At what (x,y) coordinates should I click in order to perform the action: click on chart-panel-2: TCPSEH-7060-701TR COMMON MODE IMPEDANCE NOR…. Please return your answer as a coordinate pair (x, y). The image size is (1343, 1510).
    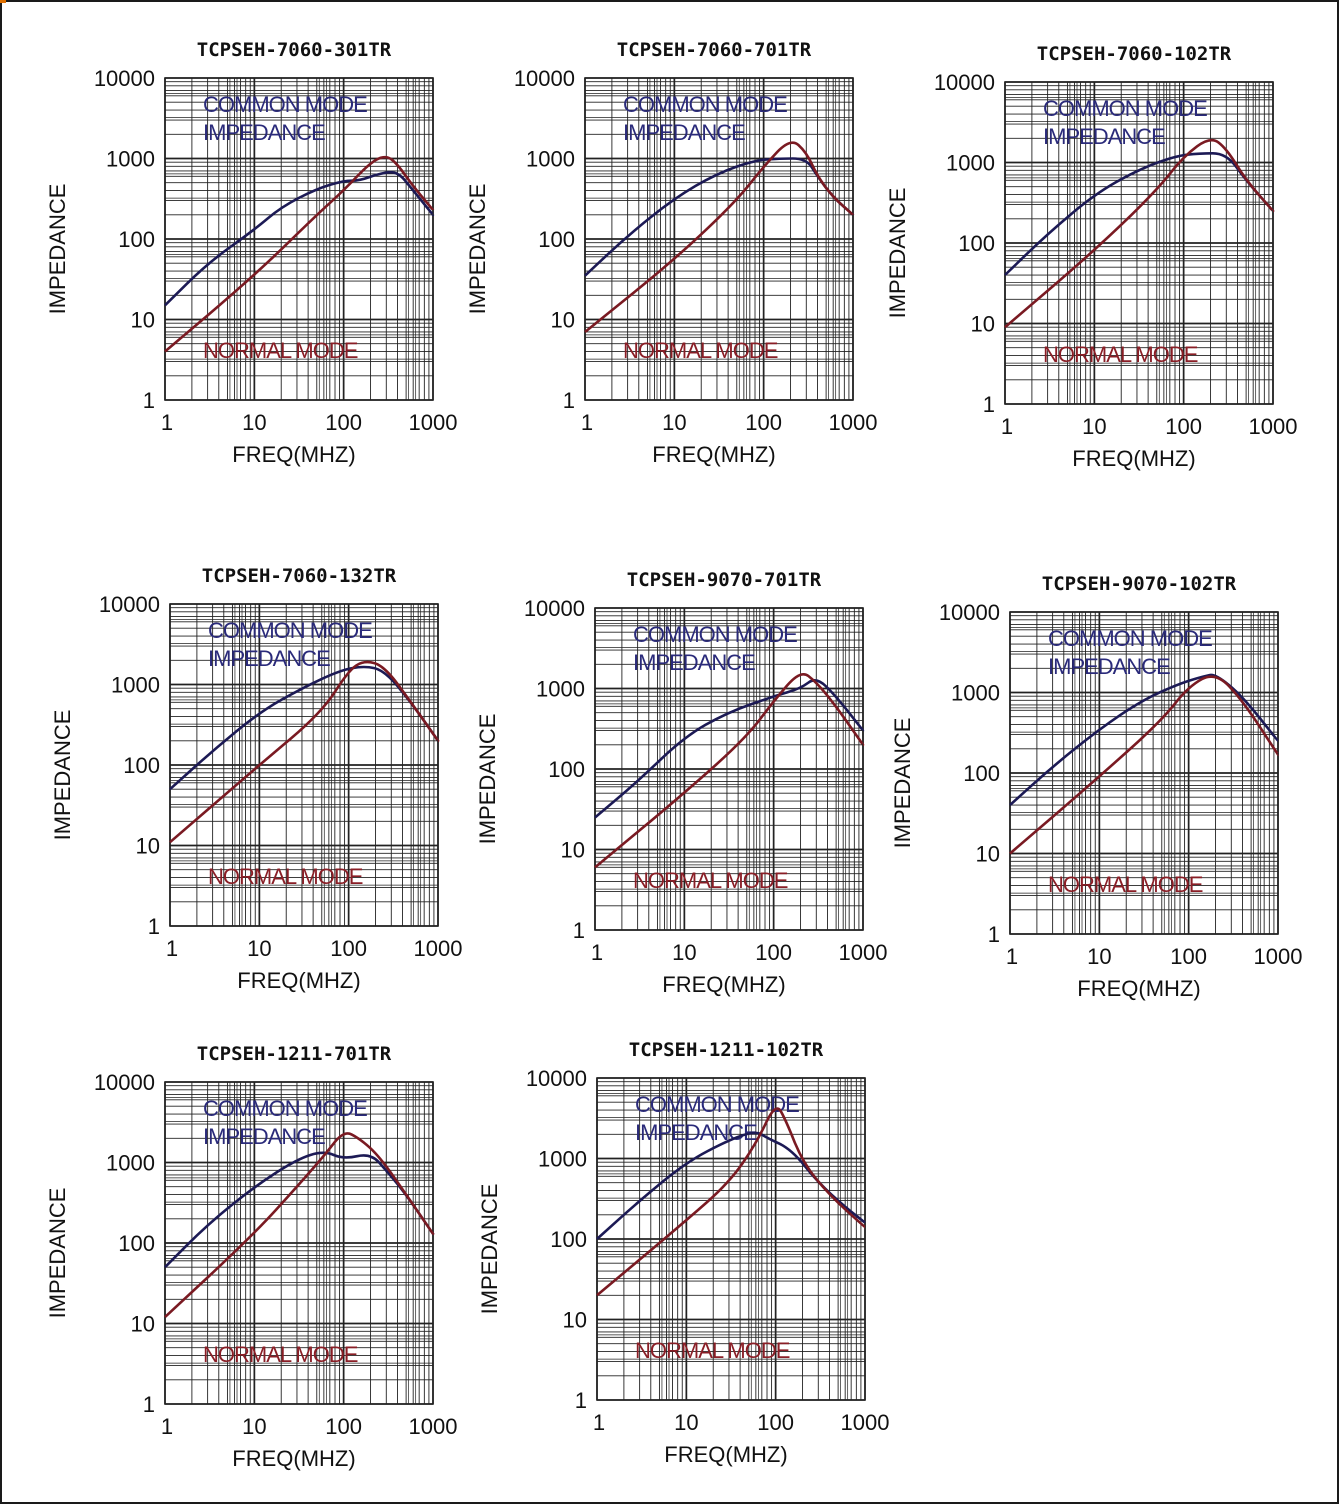
    Looking at the image, I should click on (680, 270).